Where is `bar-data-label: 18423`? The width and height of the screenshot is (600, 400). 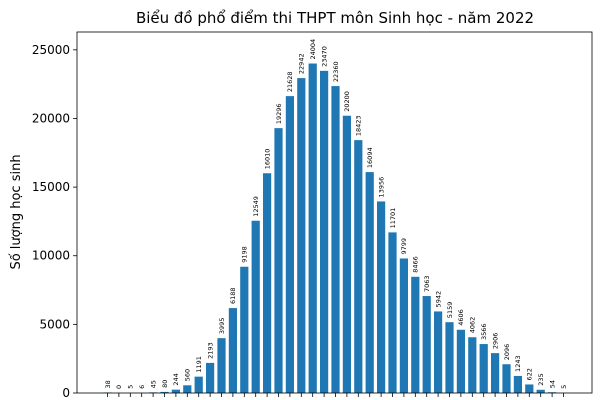
bar-data-label: 18423 is located at coordinates (359, 125).